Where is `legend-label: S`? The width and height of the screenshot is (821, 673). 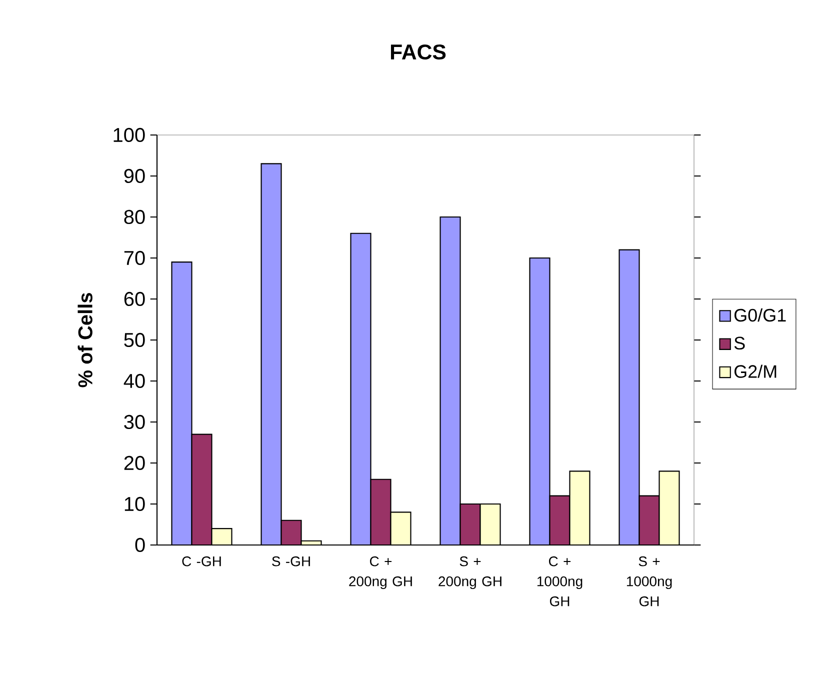 legend-label: S is located at coordinates (739, 343).